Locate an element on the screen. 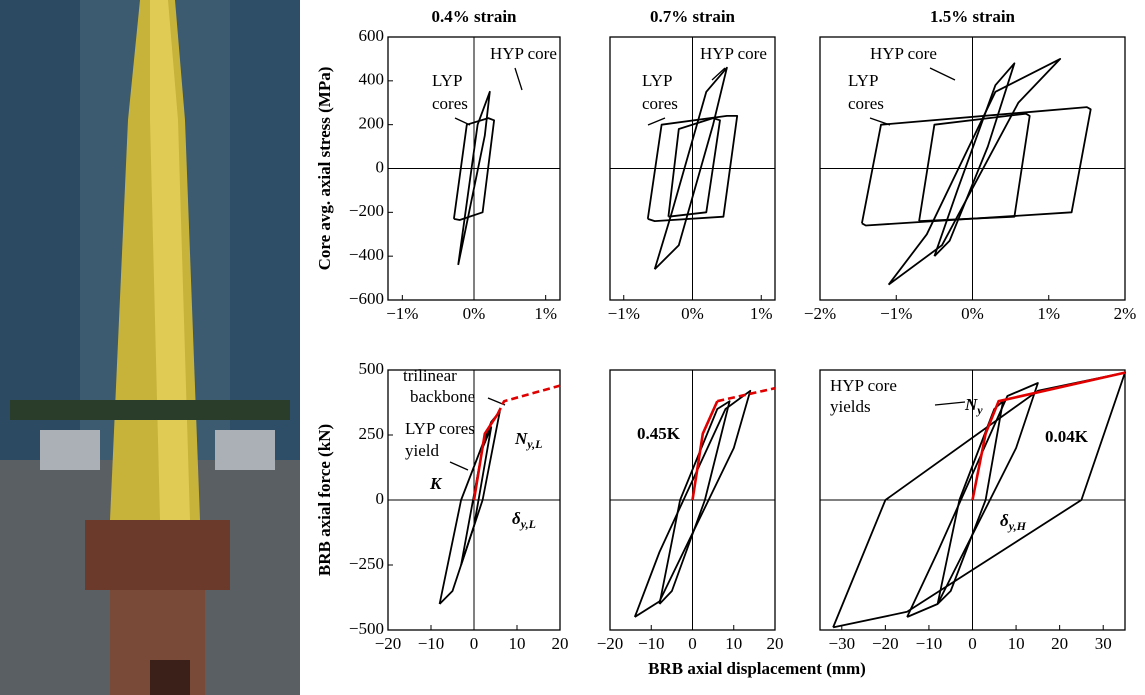 This screenshot has width=1145, height=695. x-tick-label: −2% is located at coordinates (820, 313).